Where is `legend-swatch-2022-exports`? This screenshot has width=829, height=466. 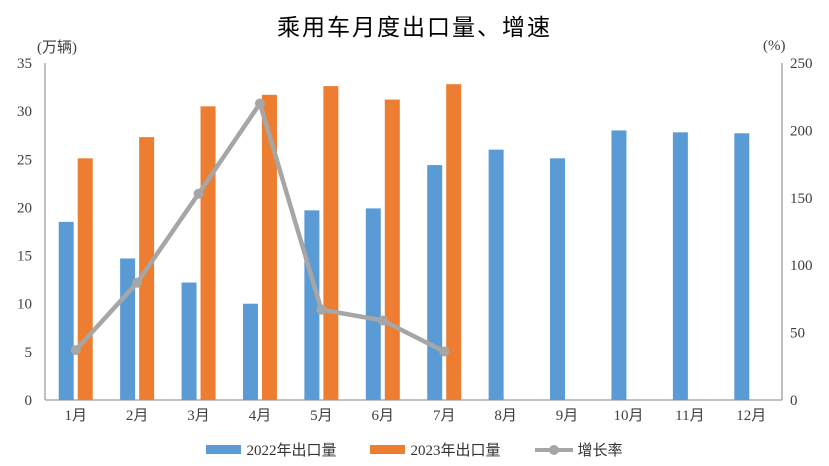 legend-swatch-2022-exports is located at coordinates (224, 449).